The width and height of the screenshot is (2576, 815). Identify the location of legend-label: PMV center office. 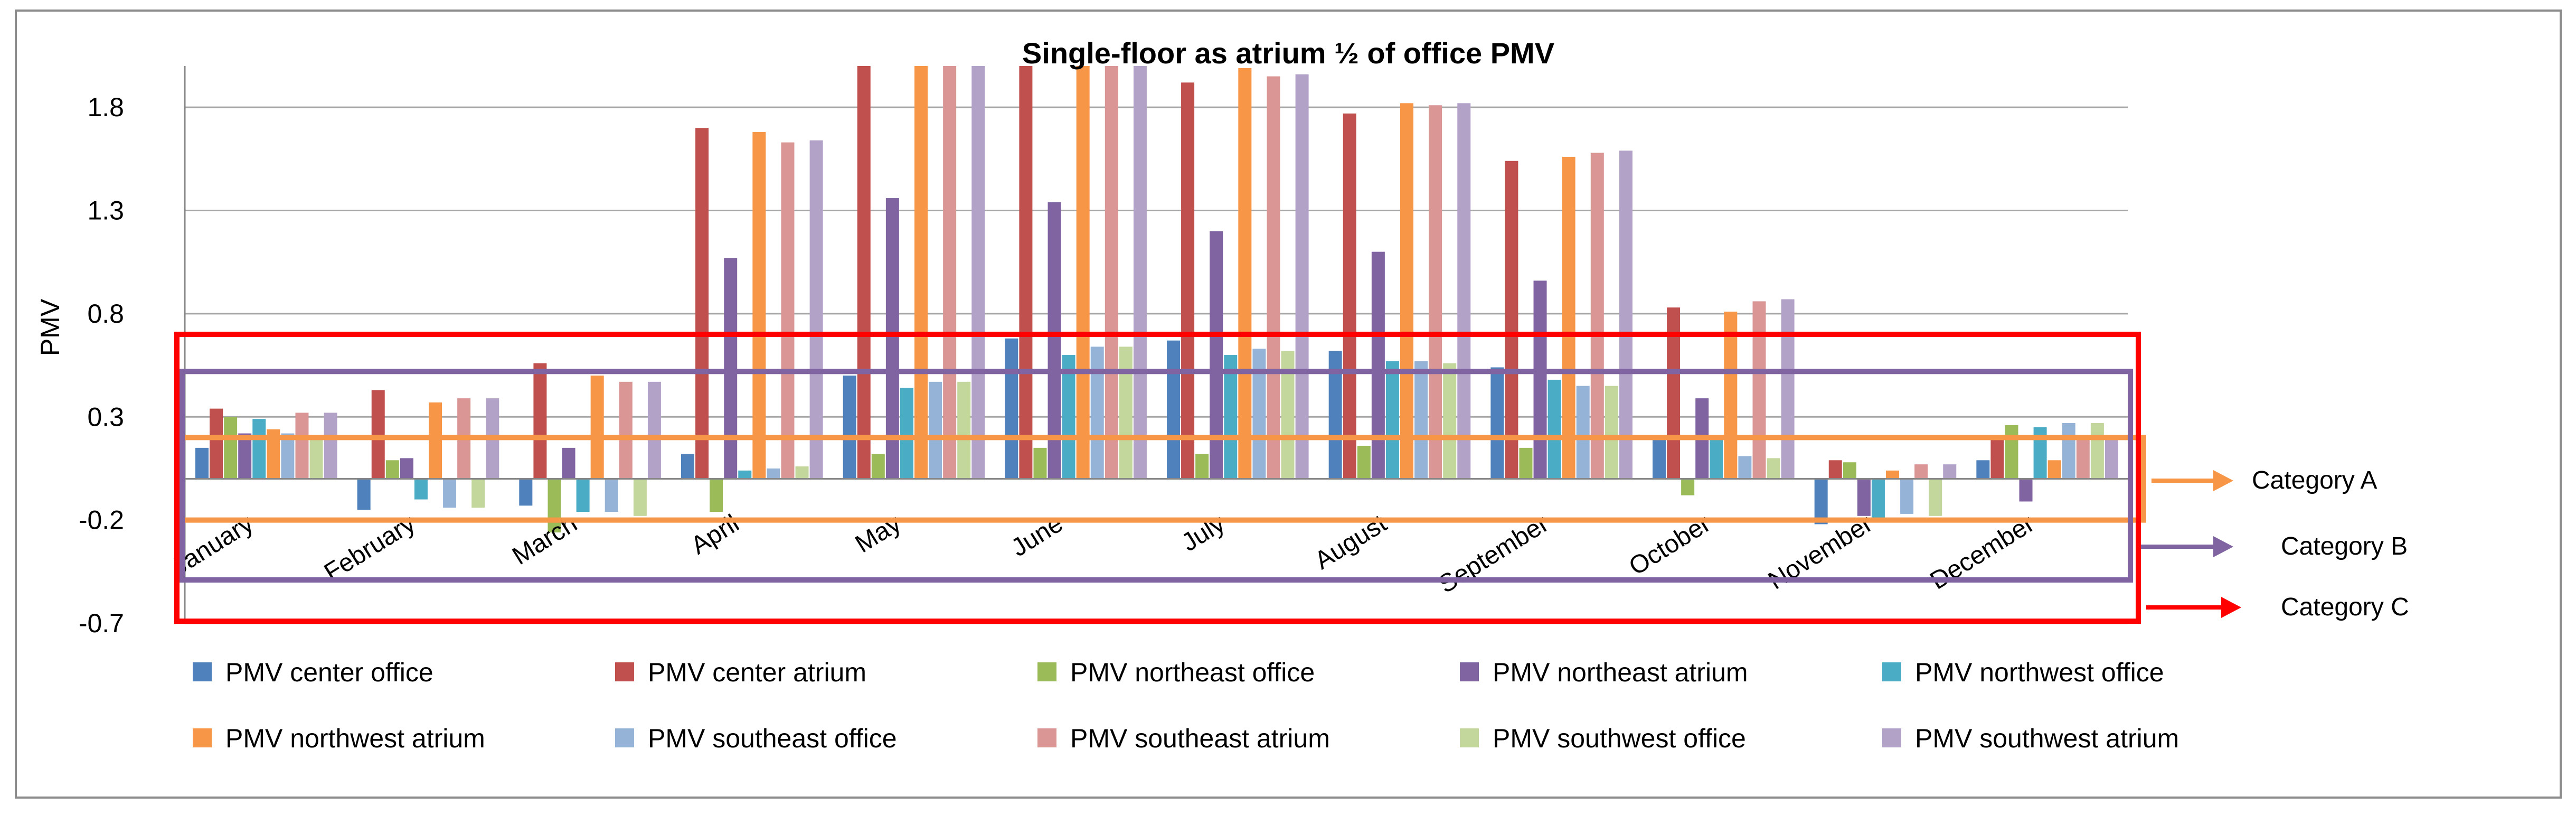
(329, 672).